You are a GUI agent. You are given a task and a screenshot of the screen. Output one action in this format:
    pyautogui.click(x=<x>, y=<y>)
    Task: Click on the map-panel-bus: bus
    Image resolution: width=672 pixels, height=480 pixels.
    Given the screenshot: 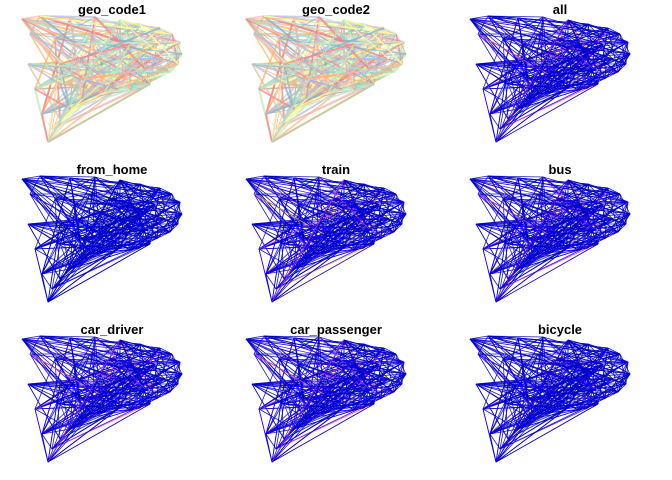 What is the action you would take?
    pyautogui.click(x=560, y=240)
    